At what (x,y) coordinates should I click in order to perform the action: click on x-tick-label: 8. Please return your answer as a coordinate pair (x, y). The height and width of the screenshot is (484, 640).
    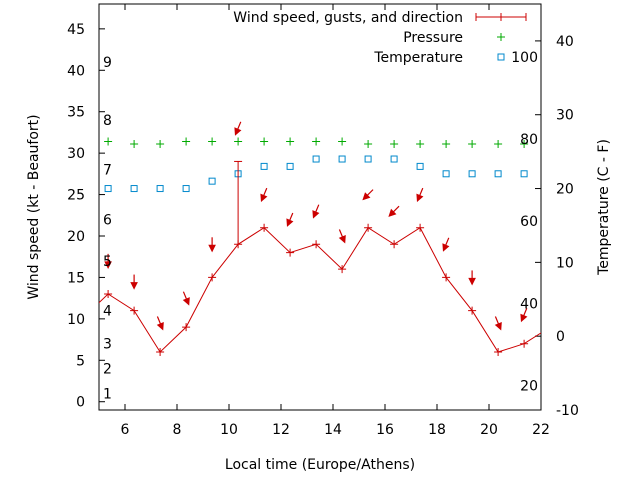
    Looking at the image, I should click on (177, 430).